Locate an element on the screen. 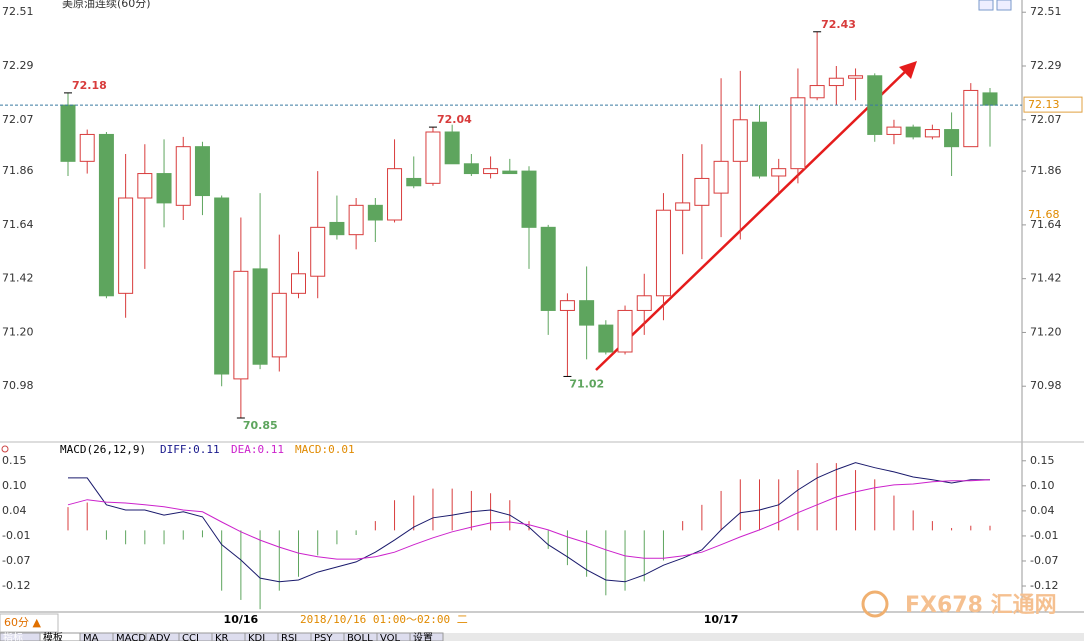 The image size is (1084, 641). y-tick-label: 72.07 is located at coordinates (18, 119).